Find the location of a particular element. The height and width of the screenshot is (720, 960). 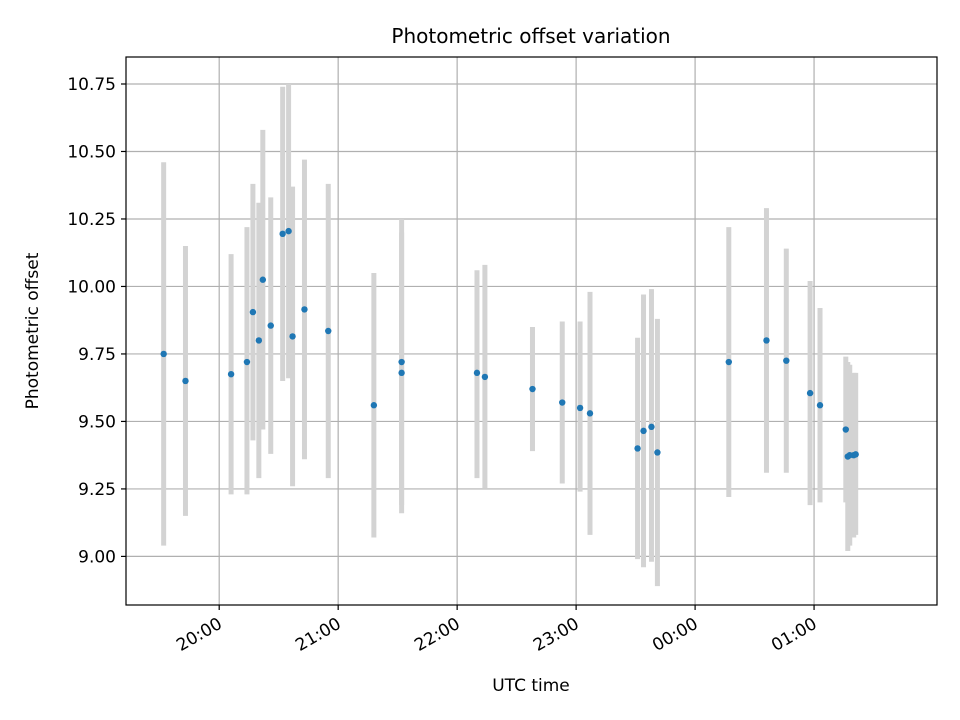

x-tick-label: 23:00 is located at coordinates (556, 635).